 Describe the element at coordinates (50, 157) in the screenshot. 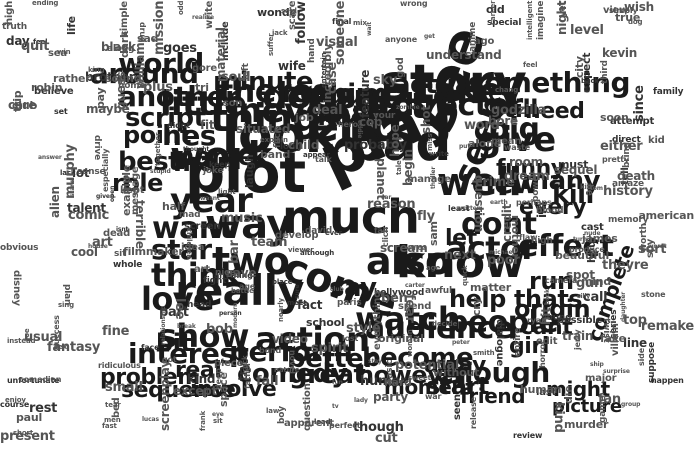

I see `word: answer` at that location.